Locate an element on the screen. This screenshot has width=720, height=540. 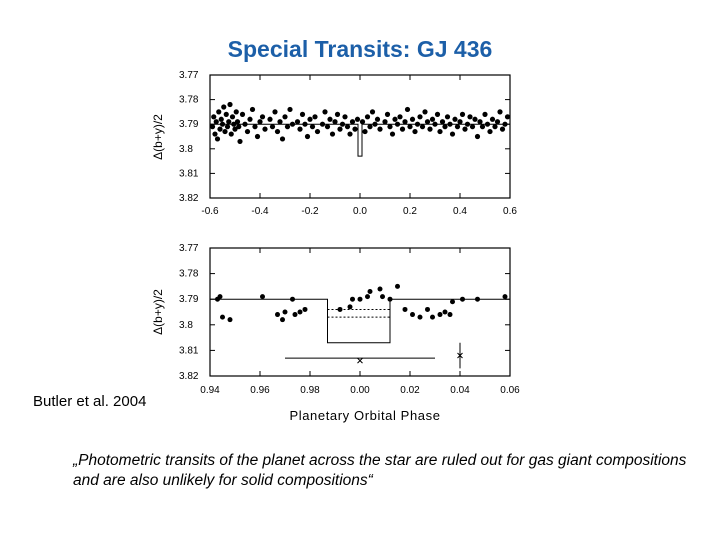
x-tick-label: 0.04 is located at coordinates (460, 390).